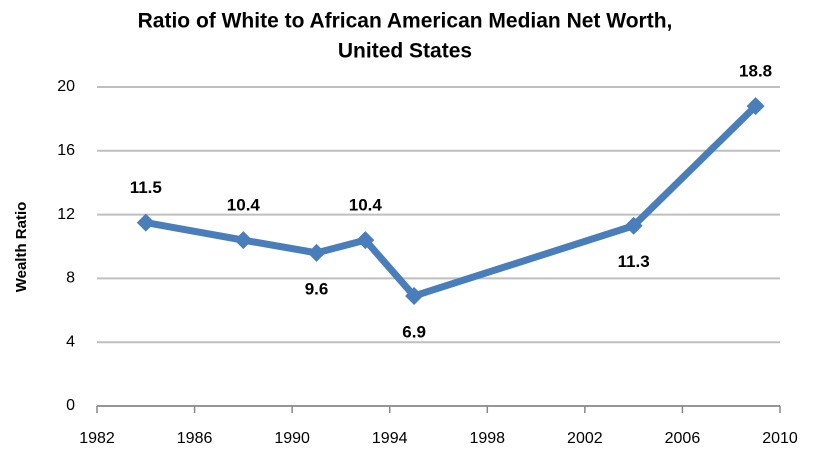 The width and height of the screenshot is (817, 454). What do you see at coordinates (292, 438) in the screenshot?
I see `x-tick-label: 1990` at bounding box center [292, 438].